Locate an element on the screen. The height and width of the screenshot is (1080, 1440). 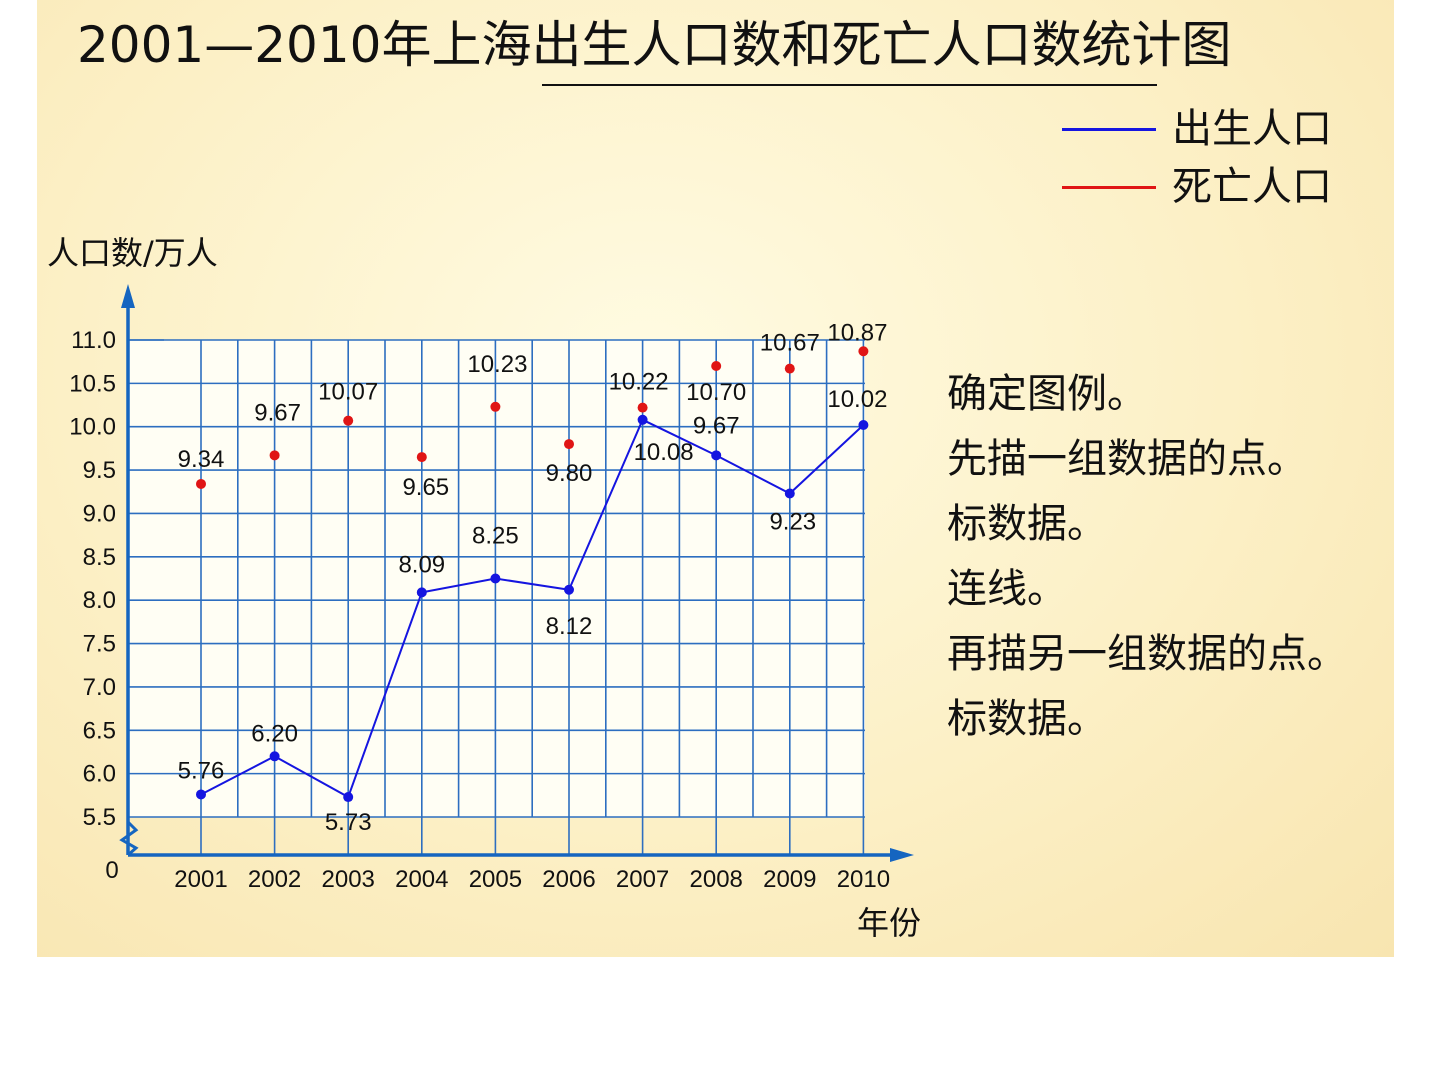
death-data-label: 10.07 is located at coordinates (348, 392).